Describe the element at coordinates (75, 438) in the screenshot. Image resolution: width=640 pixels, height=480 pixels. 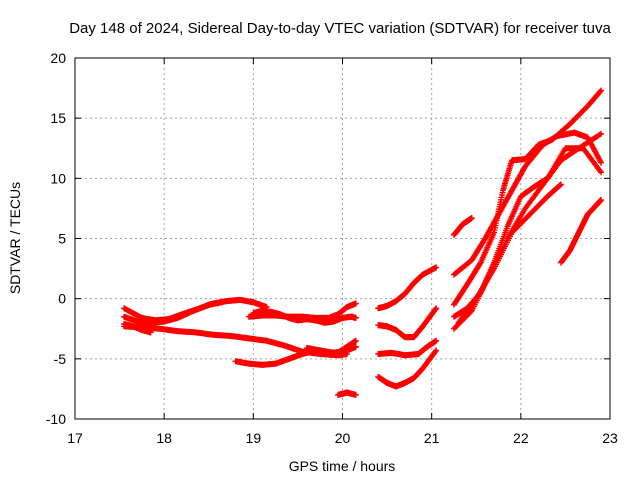
I see `x-tick-label: 17` at that location.